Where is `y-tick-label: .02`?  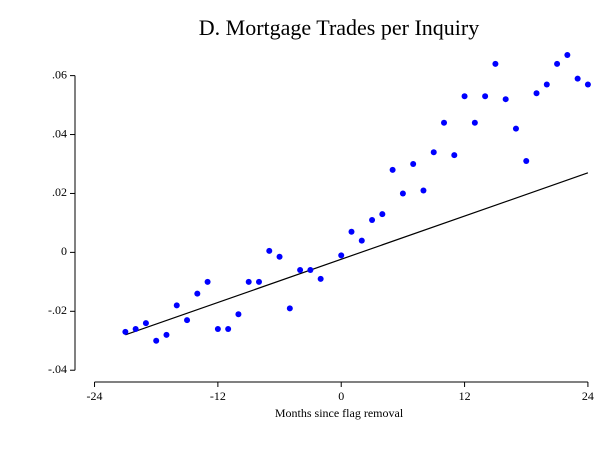
y-tick-label: .02 is located at coordinates (59, 192).